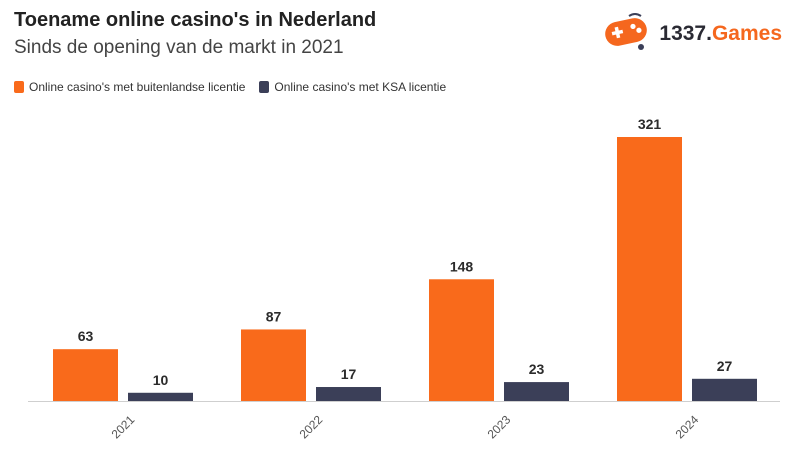 This screenshot has height=454, width=800. I want to click on brand-logo: 1337.Games, so click(690, 34).